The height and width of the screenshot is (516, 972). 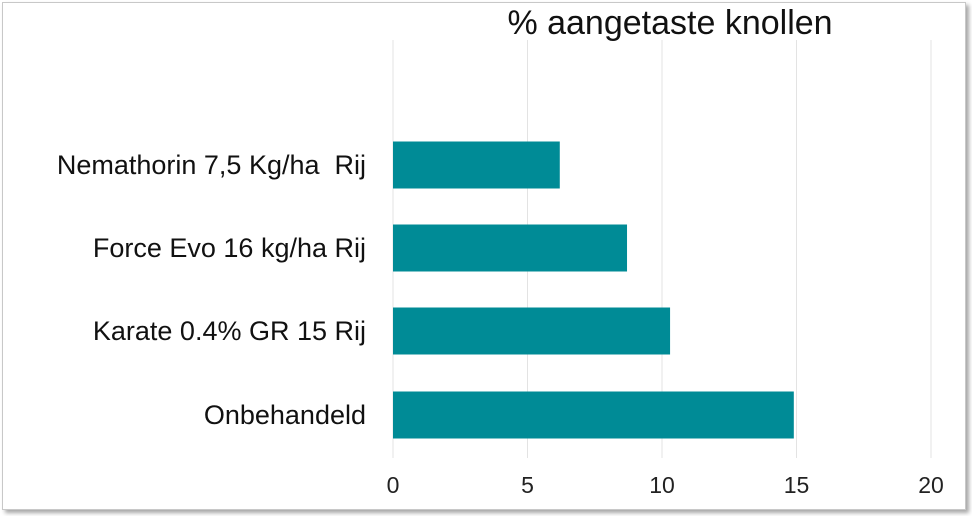 I want to click on category-label: Onbehandeld, so click(x=285, y=415).